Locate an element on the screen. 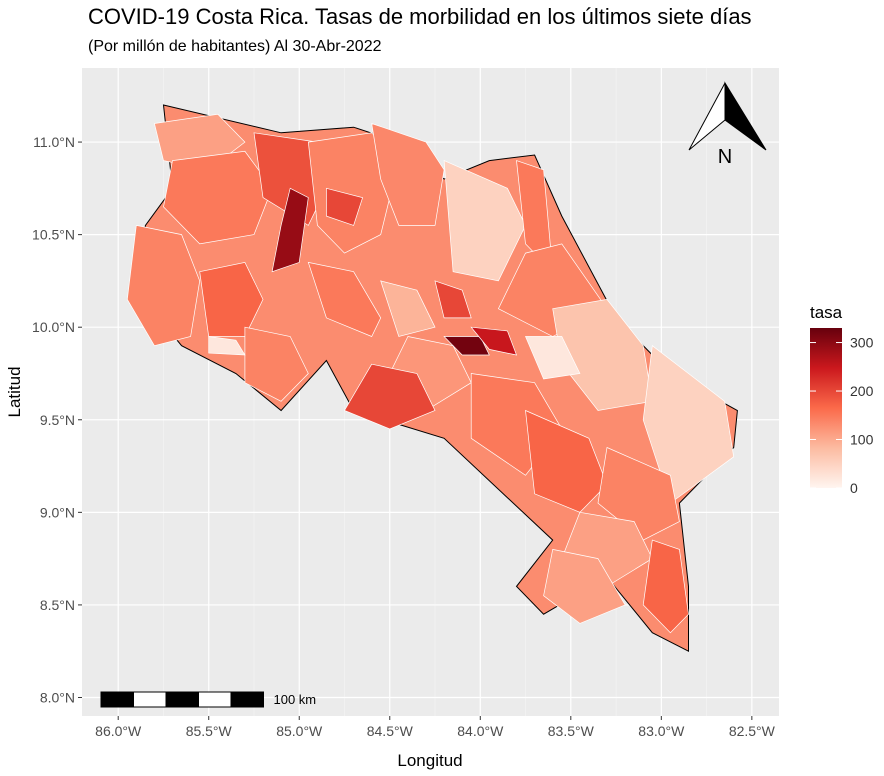 This screenshot has width=884, height=776. y-tick-label: 10.0°N is located at coordinates (53, 327).